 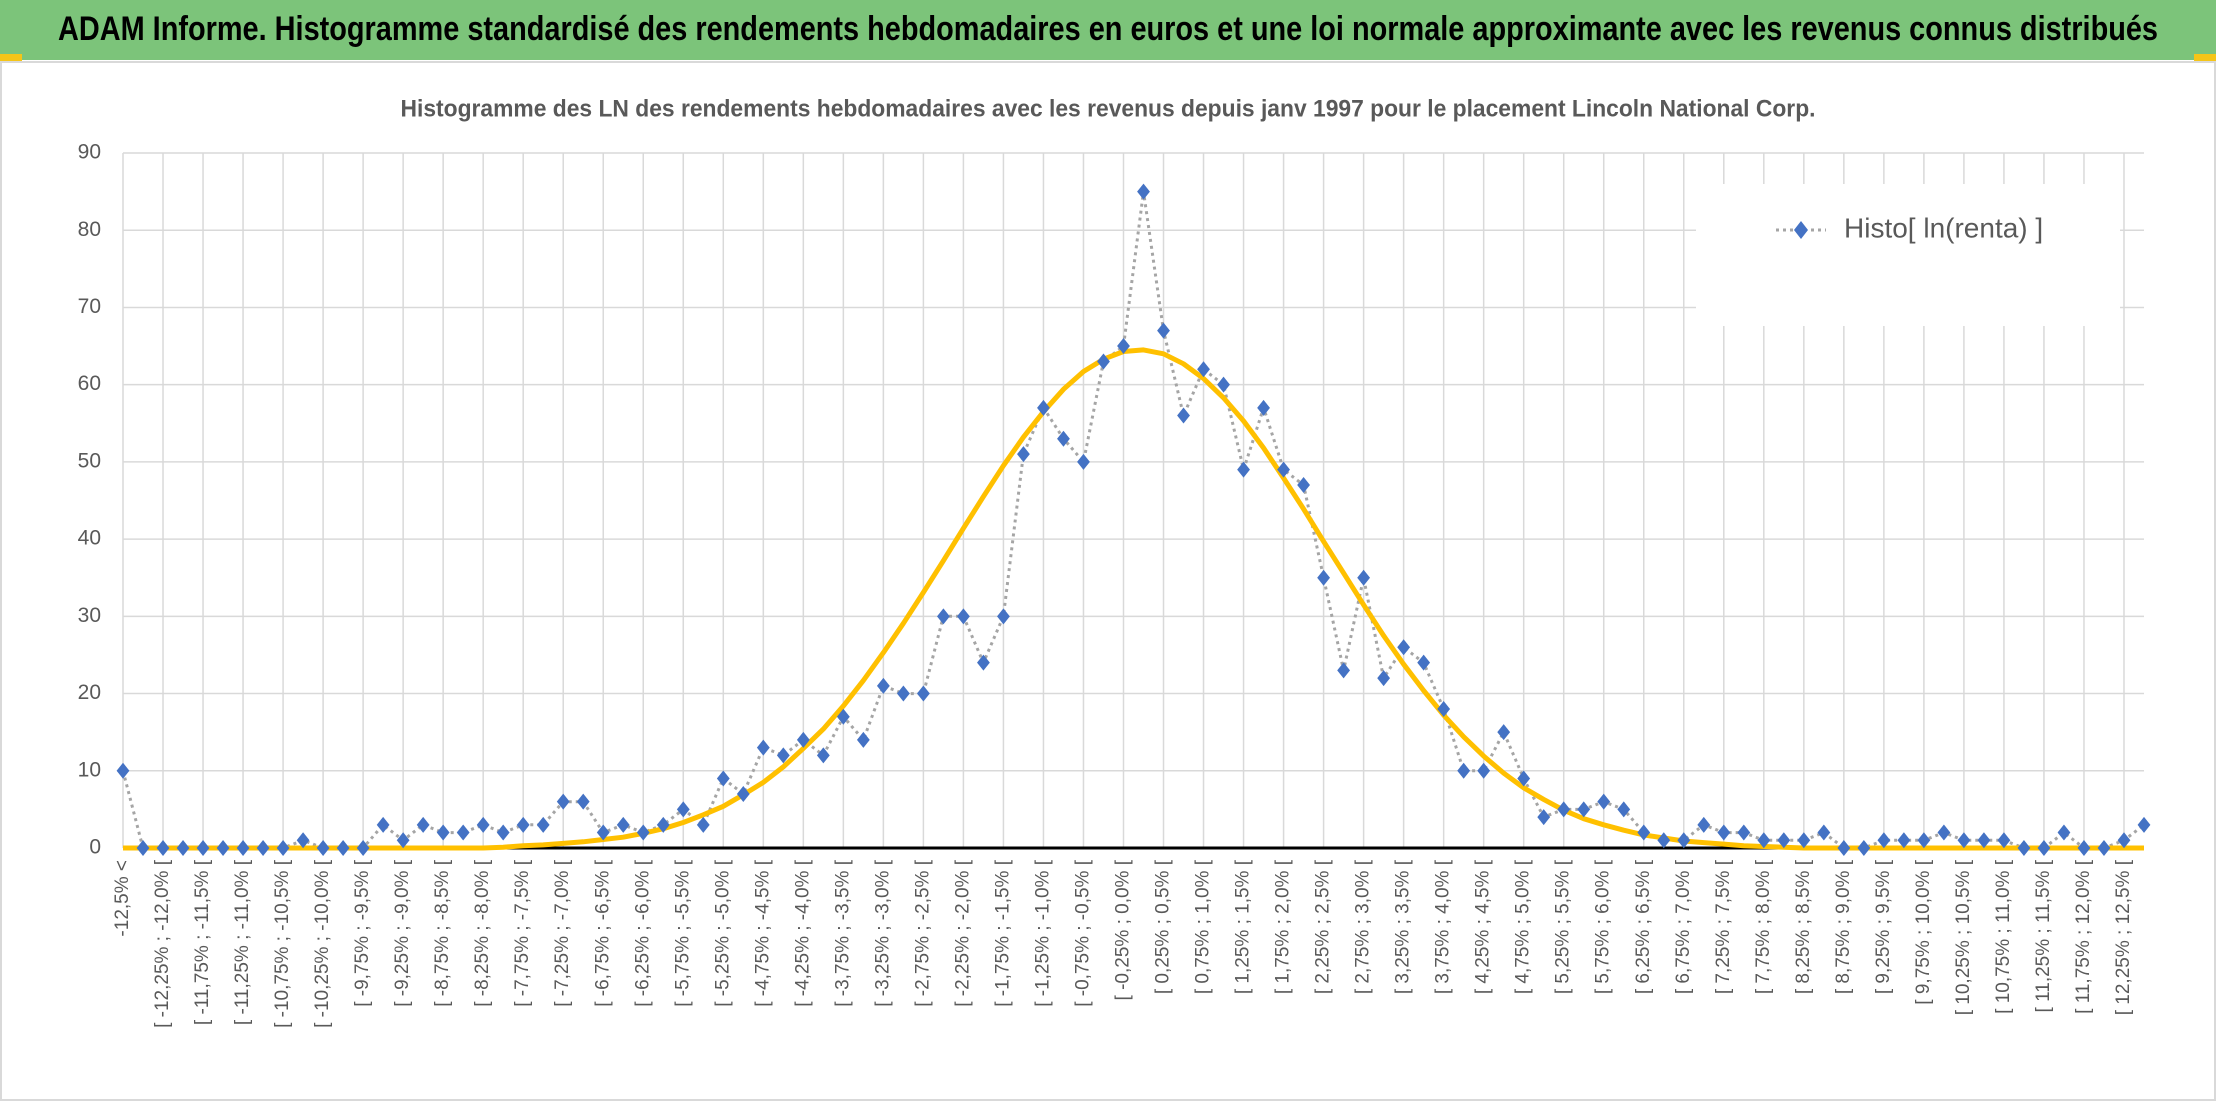 I want to click on x-tick-label: [ -11,75% ; -11,5% [, so click(x=202, y=942).